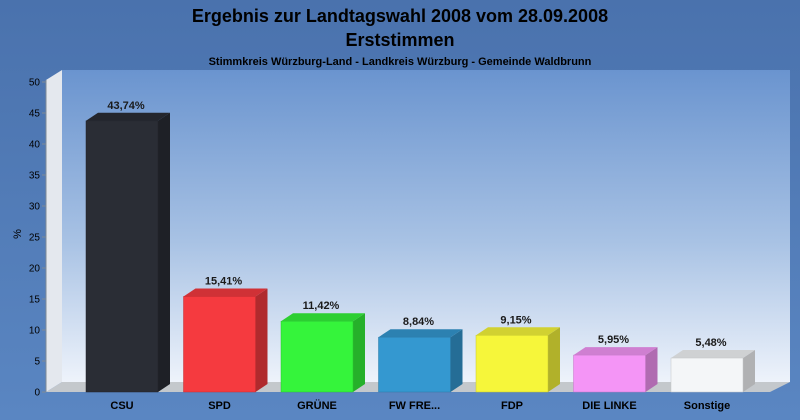 The width and height of the screenshot is (800, 420). I want to click on category-label: DIE LINKE, so click(609, 406).